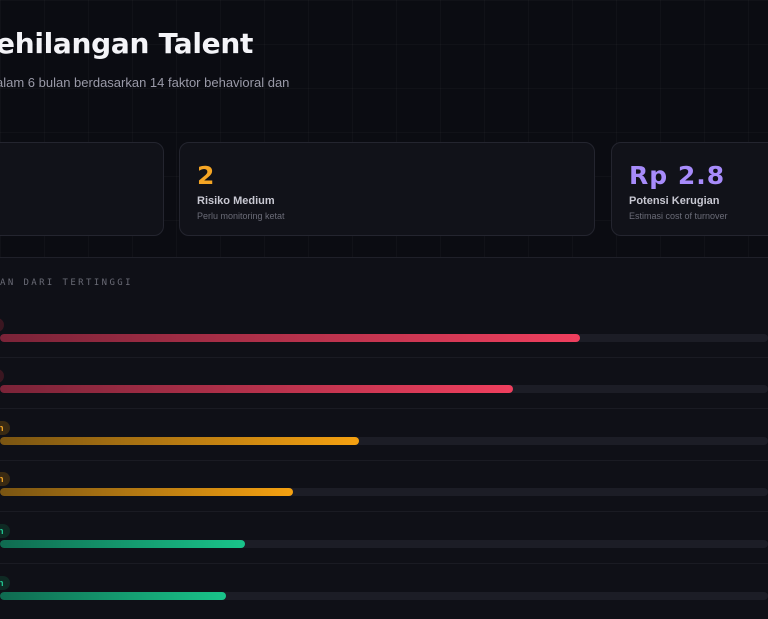  What do you see at coordinates (82, 189) in the screenshot?
I see `stat-card-high-risk` at bounding box center [82, 189].